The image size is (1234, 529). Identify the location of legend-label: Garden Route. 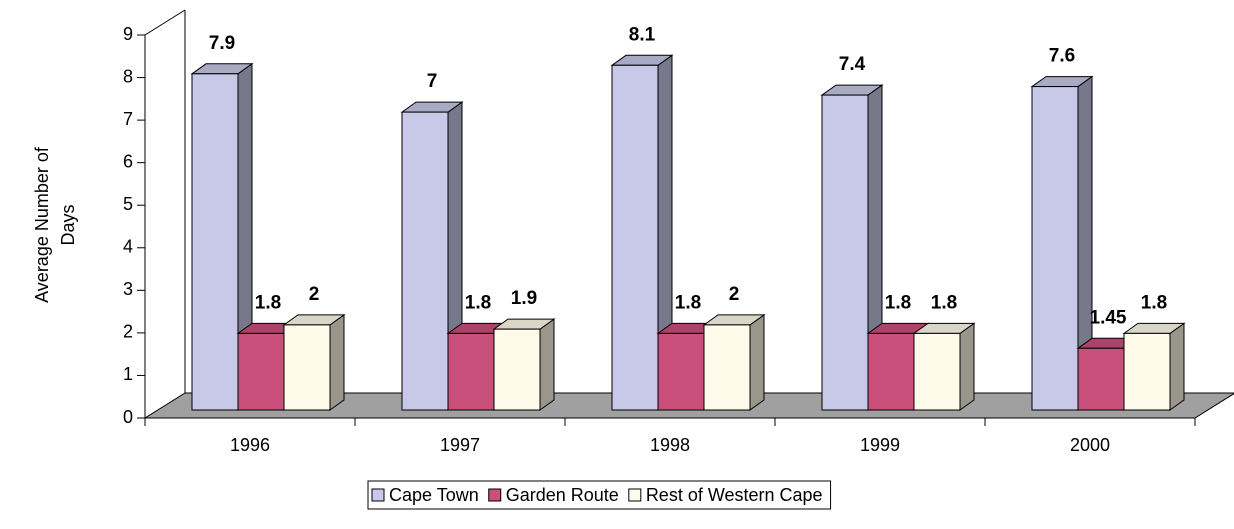
(562, 495).